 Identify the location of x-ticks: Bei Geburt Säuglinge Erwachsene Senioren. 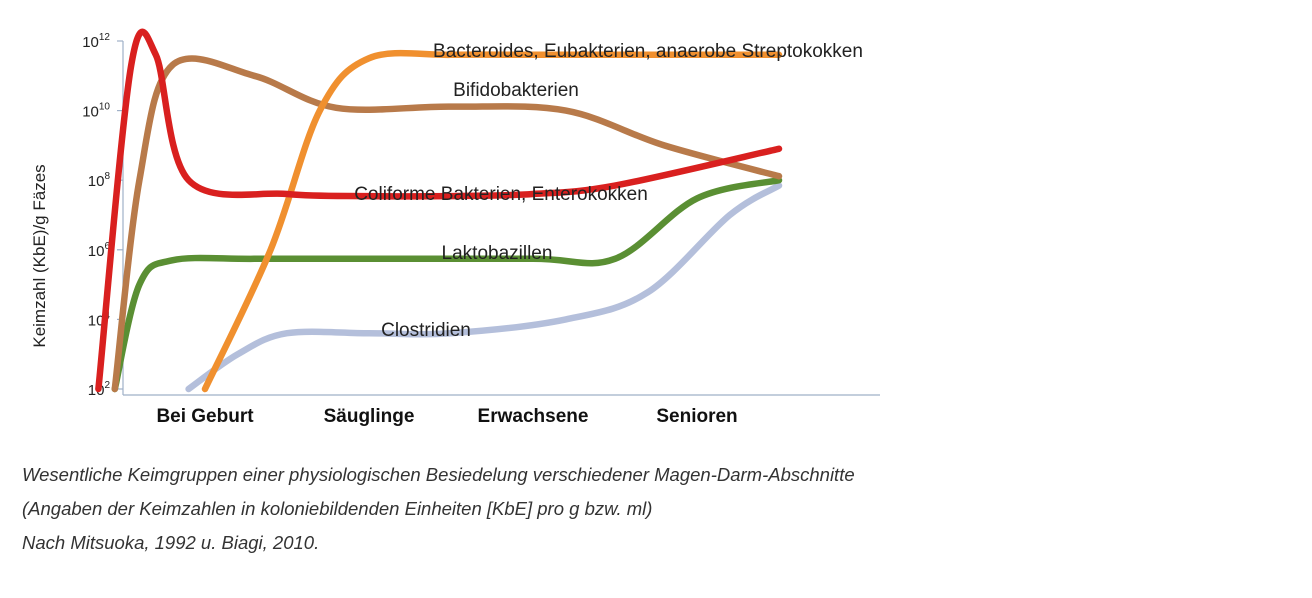
(446, 416).